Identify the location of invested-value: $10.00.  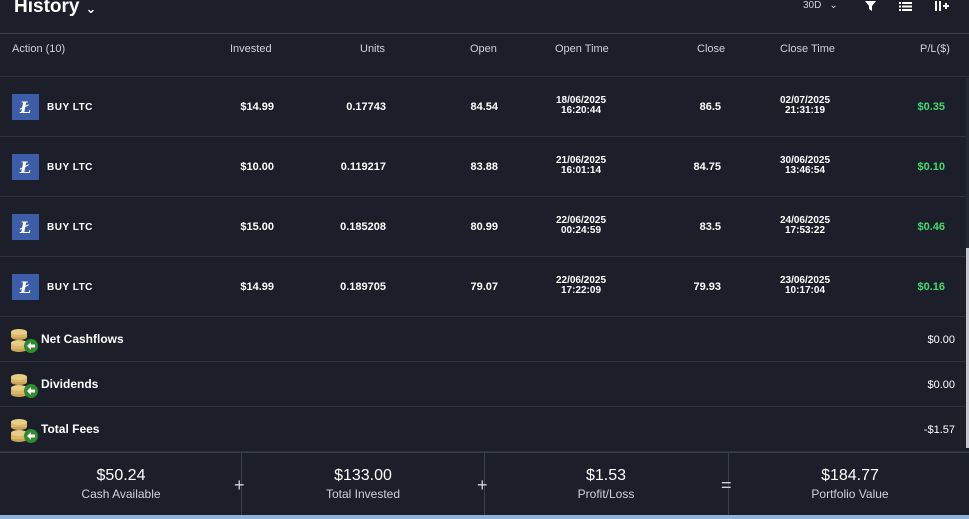
(257, 167).